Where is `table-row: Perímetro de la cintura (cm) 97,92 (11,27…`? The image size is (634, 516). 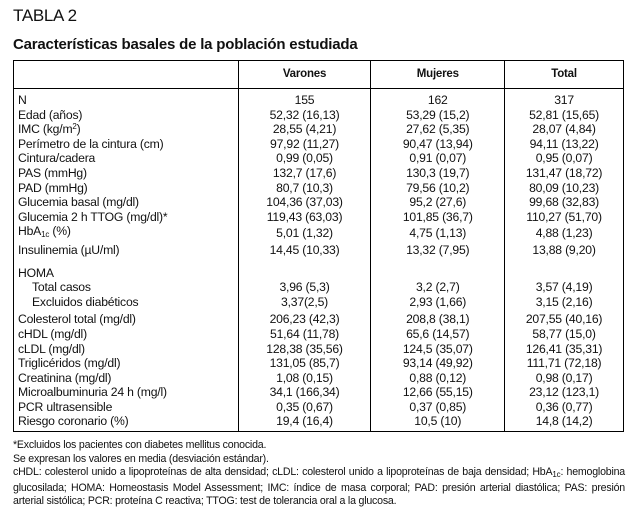
table-row: Perímetro de la cintura (cm) 97,92 (11,27… is located at coordinates (318, 144).